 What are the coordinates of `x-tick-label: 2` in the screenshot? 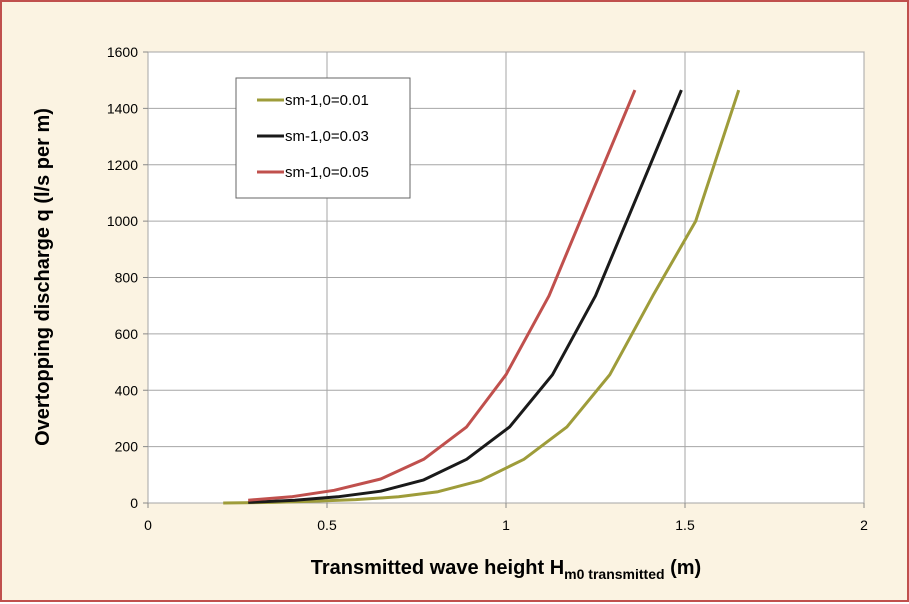 It's located at (864, 525).